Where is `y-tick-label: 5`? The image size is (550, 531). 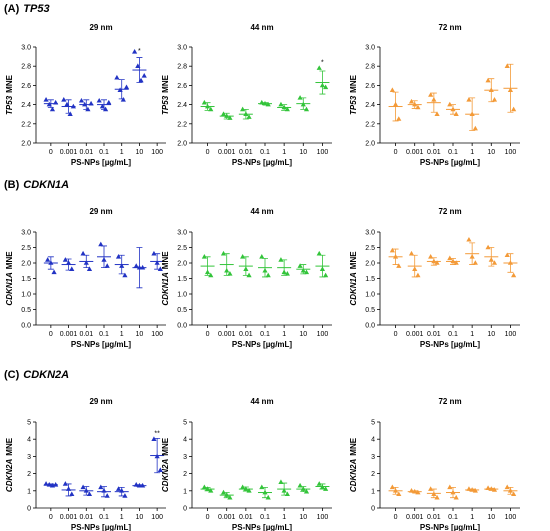 y-tick-label: 5 is located at coordinates (185, 423).